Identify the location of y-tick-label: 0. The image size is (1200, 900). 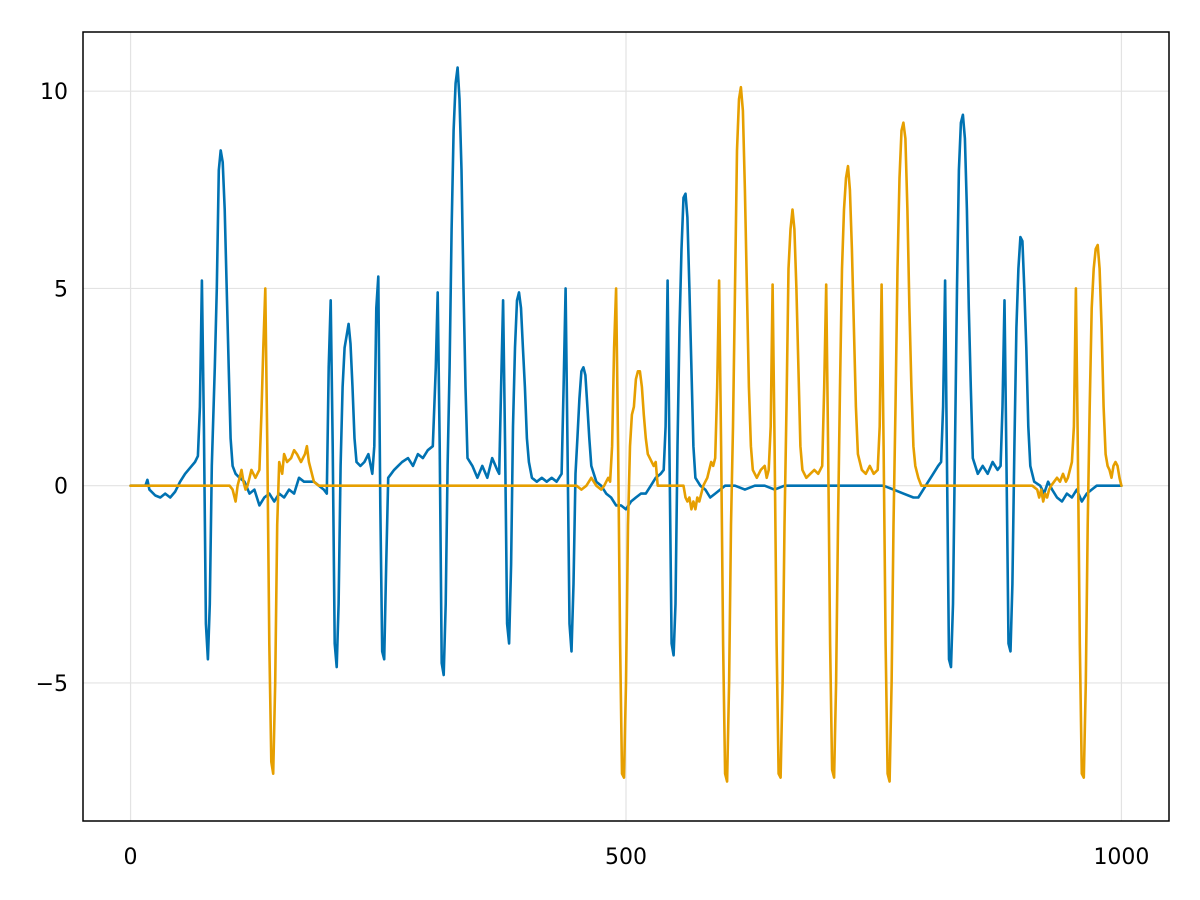
(61, 487).